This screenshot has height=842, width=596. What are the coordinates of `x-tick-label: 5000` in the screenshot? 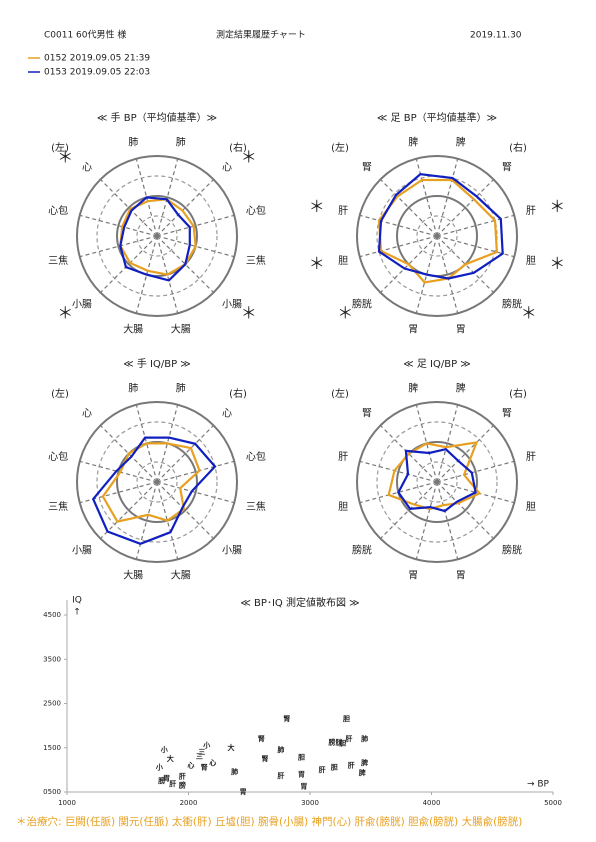 It's located at (553, 803).